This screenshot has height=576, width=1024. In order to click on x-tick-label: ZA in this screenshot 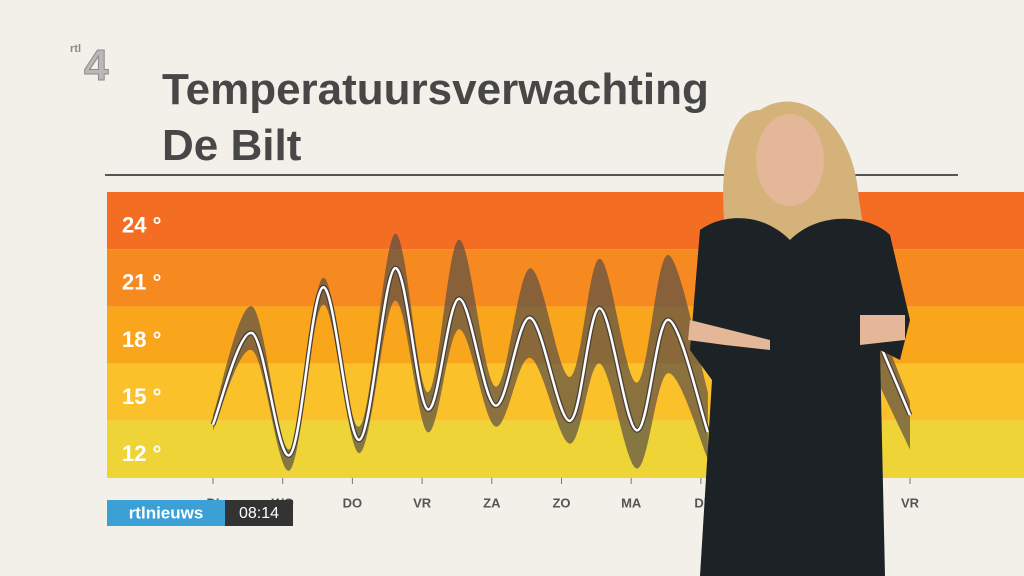, I will do `click(492, 502)`.